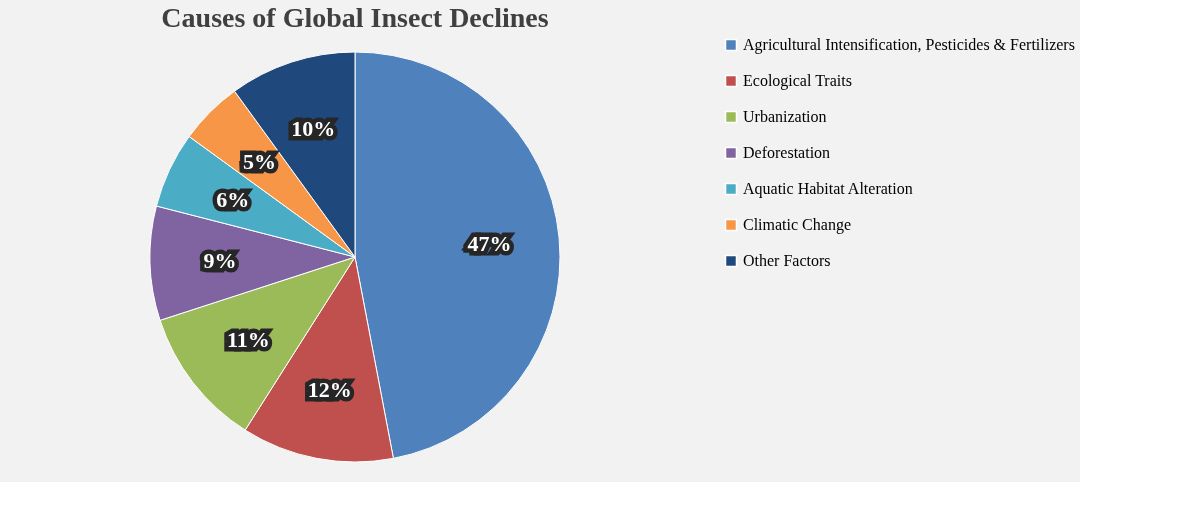 This screenshot has width=1182, height=524. What do you see at coordinates (355, 17) in the screenshot?
I see `chart-title: Causes of Global Insect Declines` at bounding box center [355, 17].